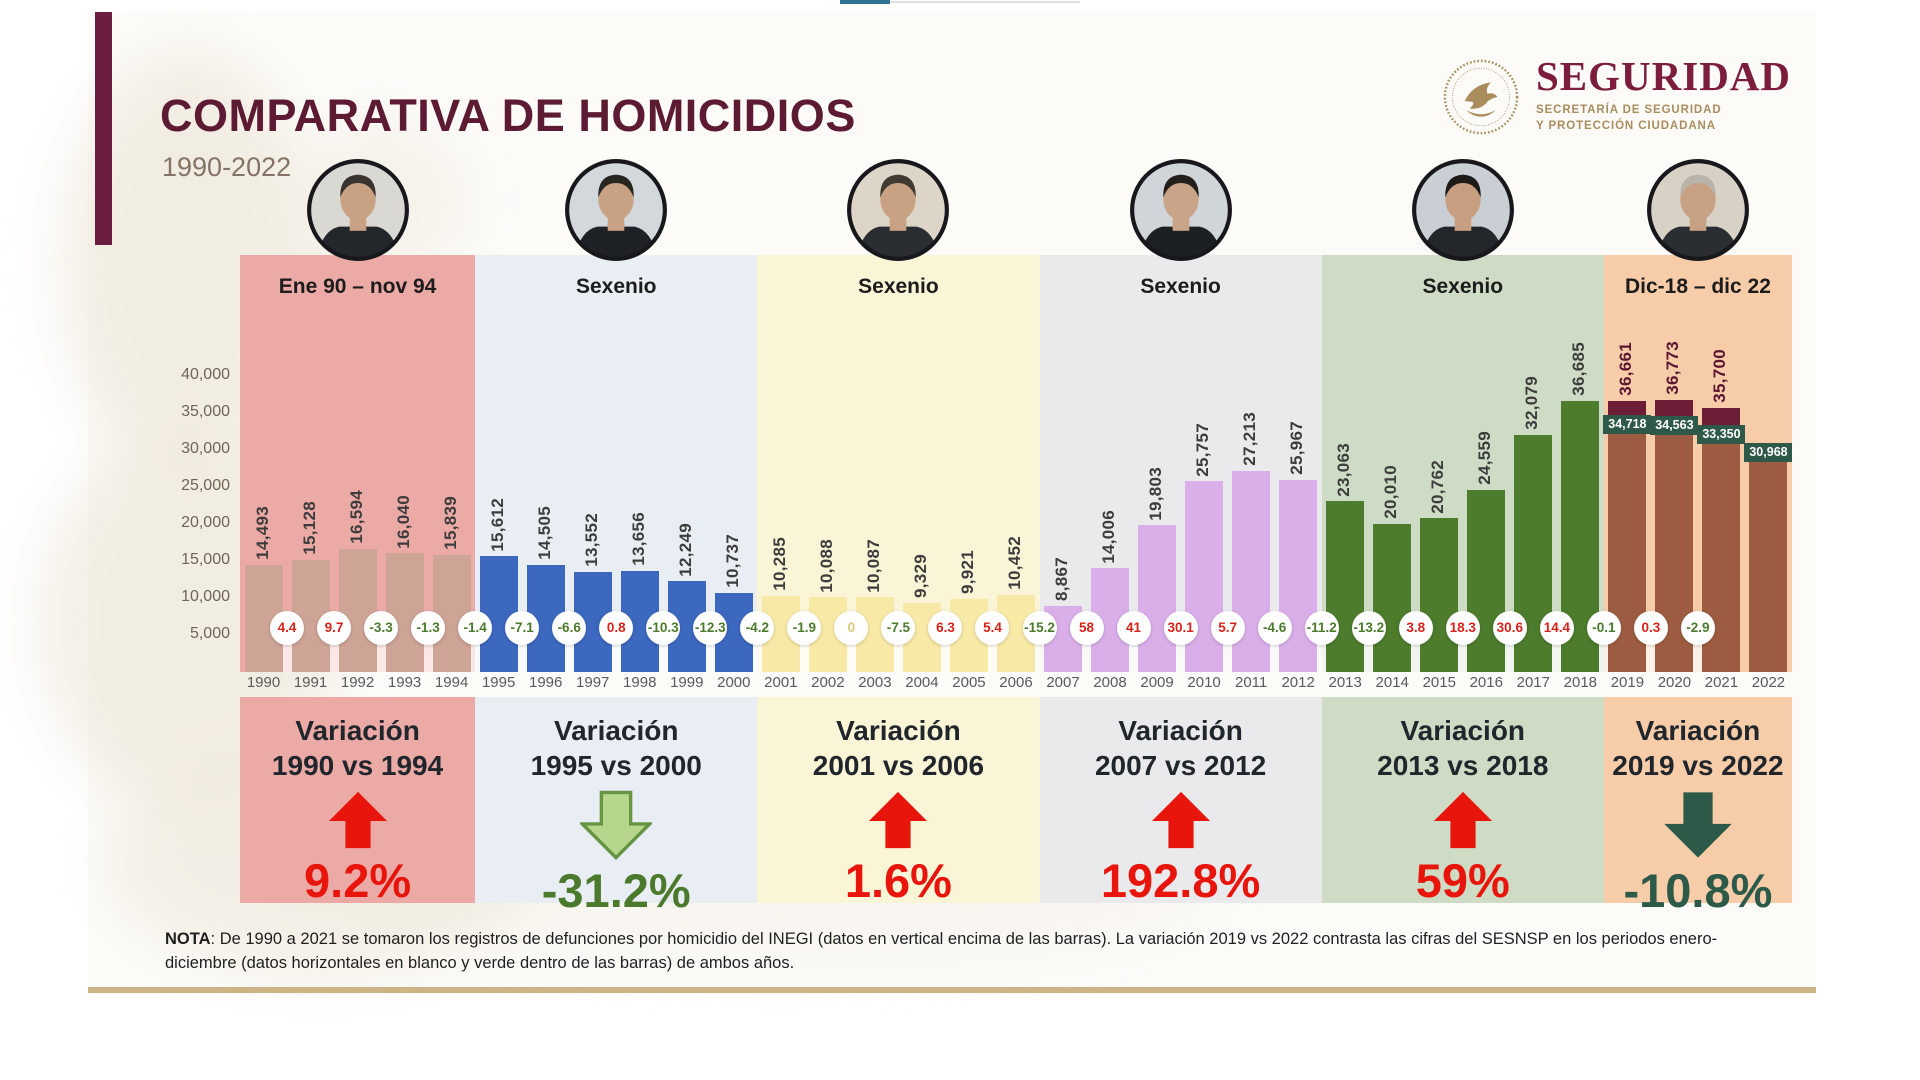 Image resolution: width=1920 pixels, height=1080 pixels. I want to click on panel-zedillo-period-label: Sexenio, so click(616, 286).